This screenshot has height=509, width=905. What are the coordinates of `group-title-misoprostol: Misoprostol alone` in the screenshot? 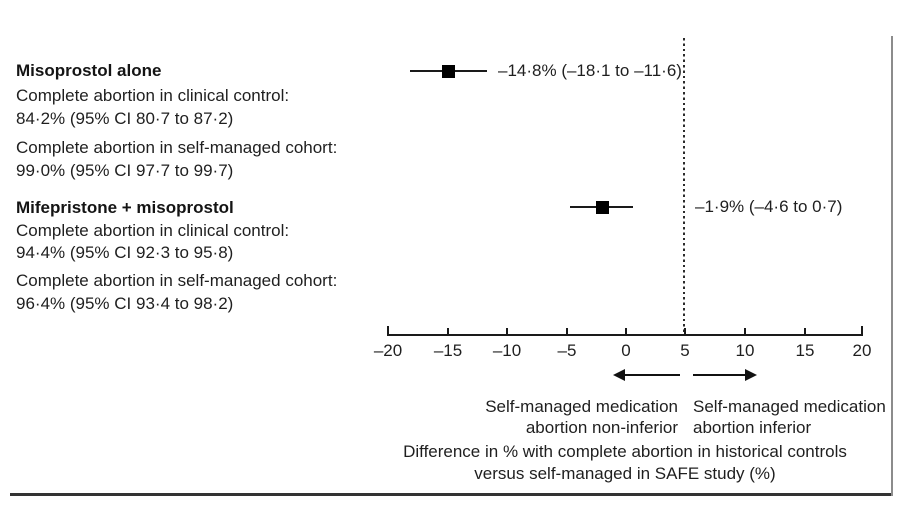 It's located at (89, 70).